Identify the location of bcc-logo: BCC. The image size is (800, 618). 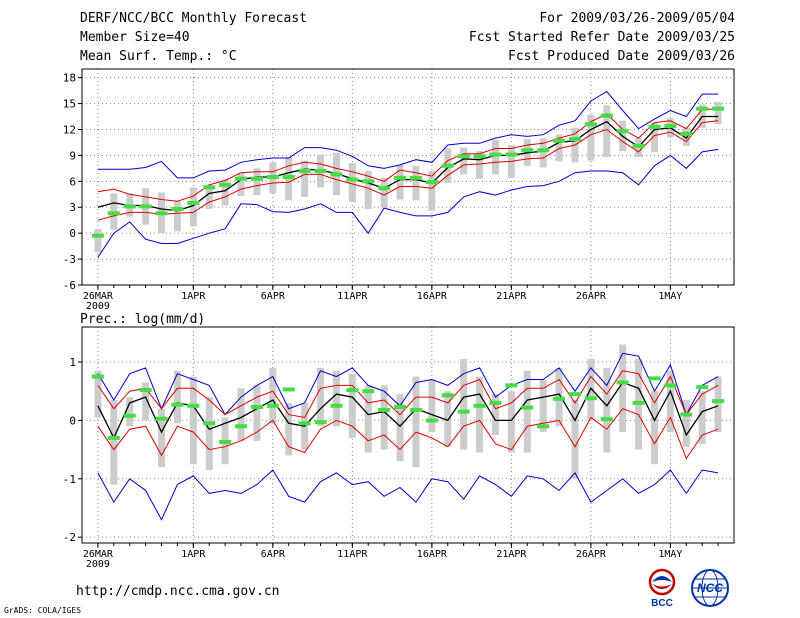
(662, 588).